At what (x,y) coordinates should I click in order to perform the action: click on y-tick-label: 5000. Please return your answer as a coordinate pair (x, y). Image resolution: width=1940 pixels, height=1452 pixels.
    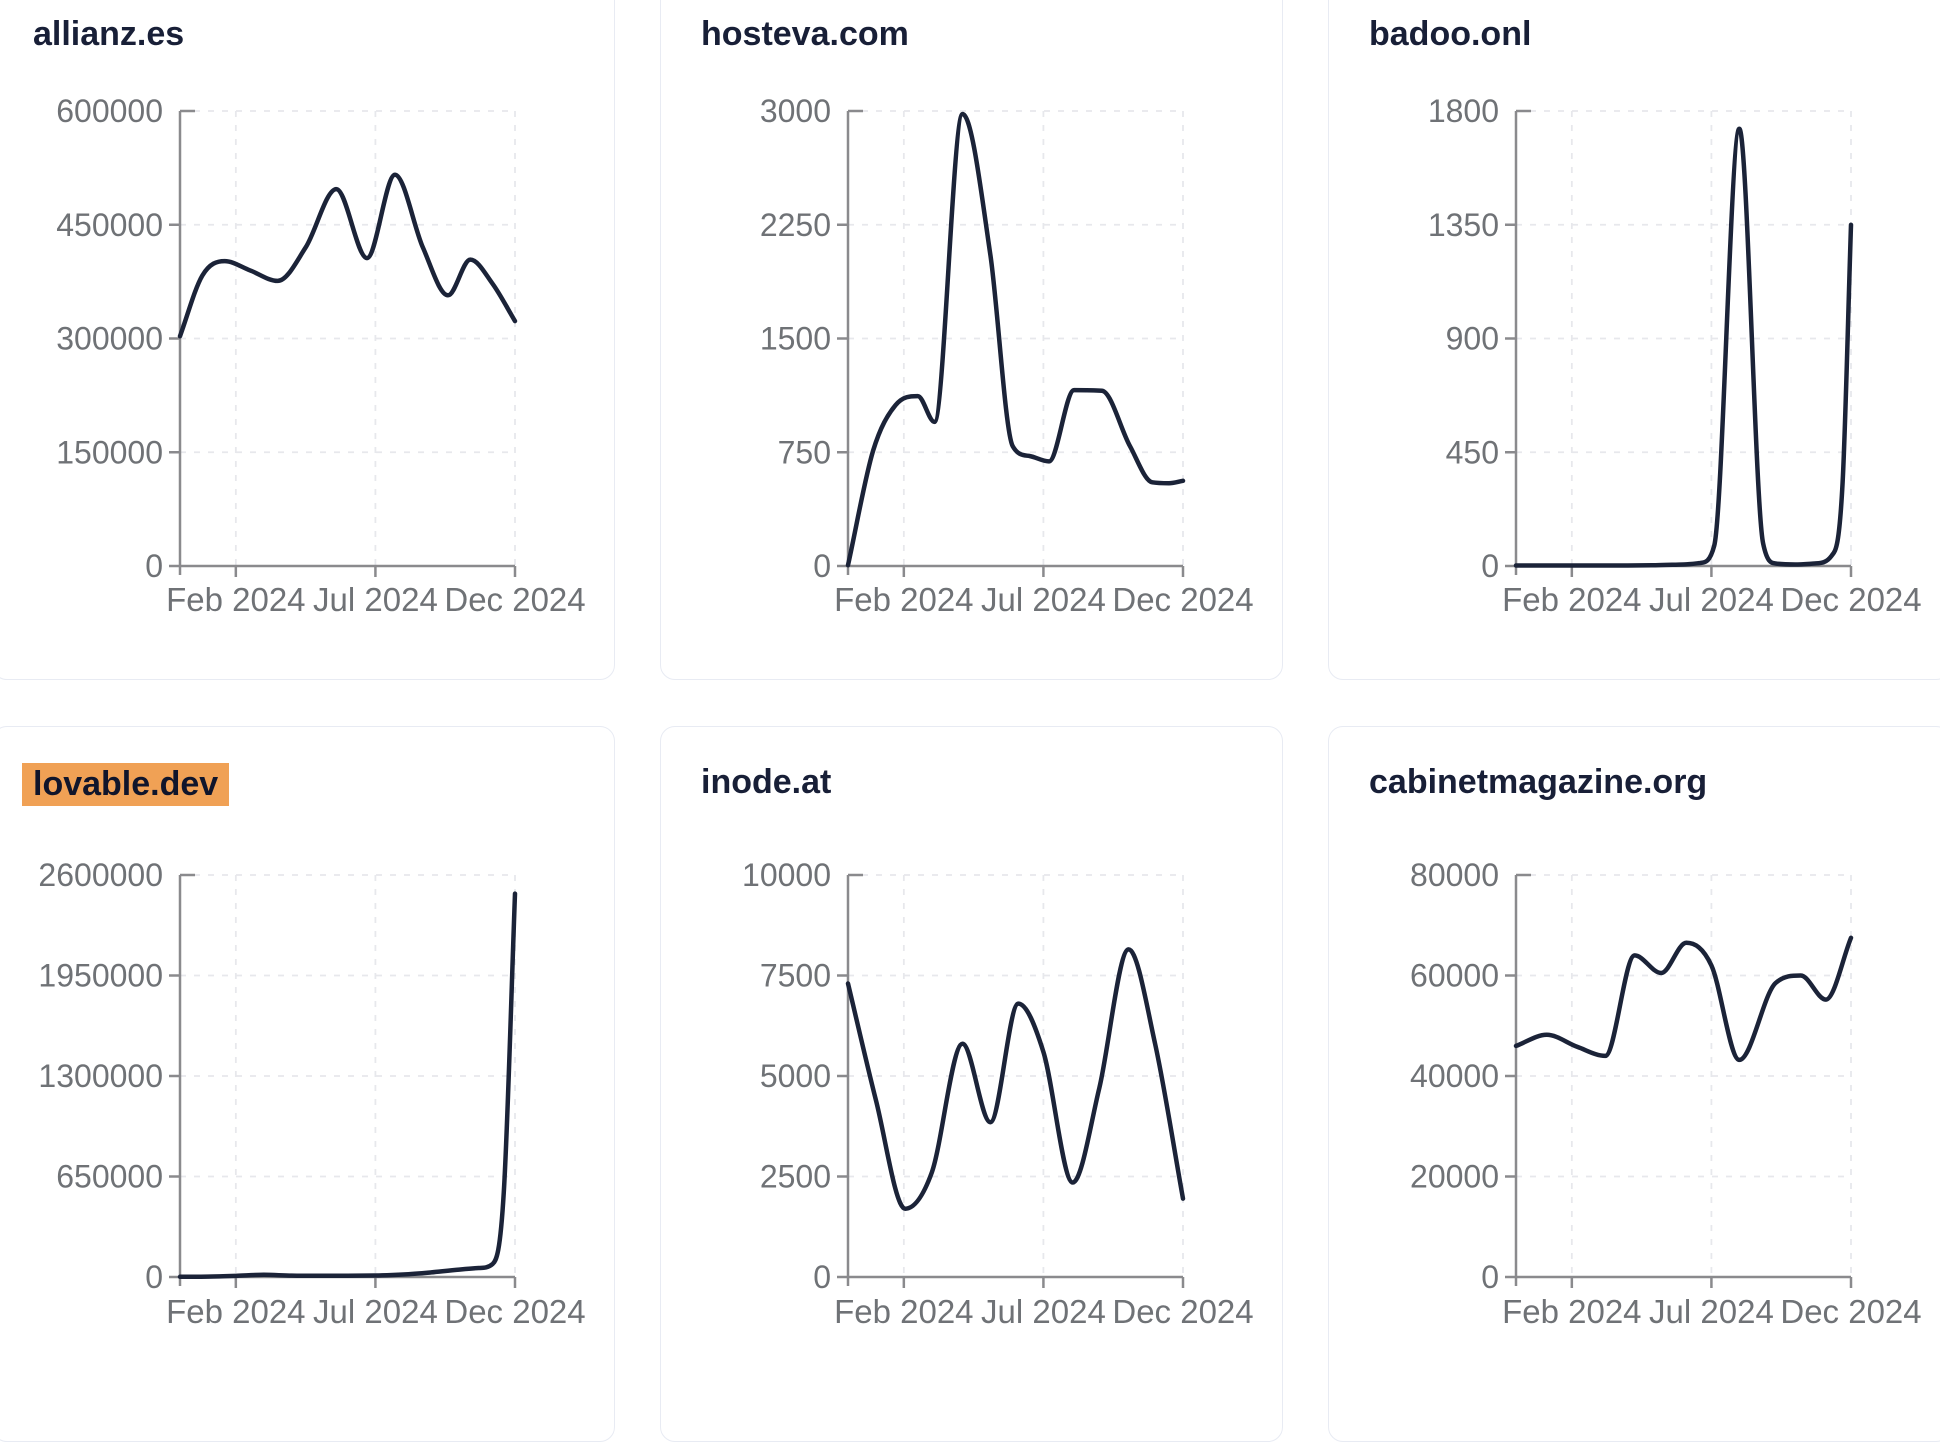
    Looking at the image, I should click on (795, 1076).